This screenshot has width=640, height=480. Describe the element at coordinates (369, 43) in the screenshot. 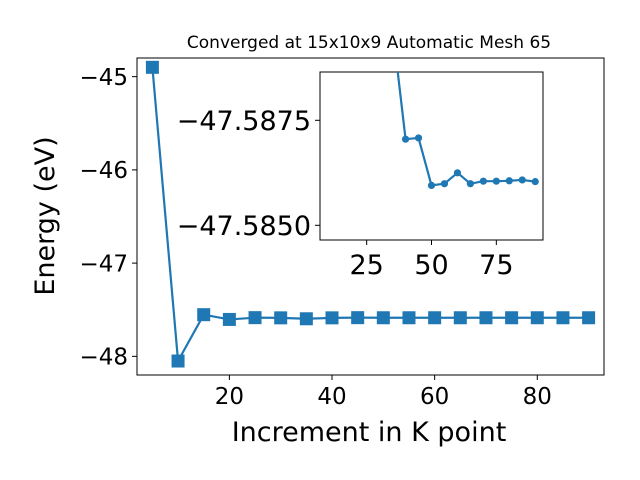

I see `main-title: Converged at 15x10x9 Automatic Mesh 65` at that location.